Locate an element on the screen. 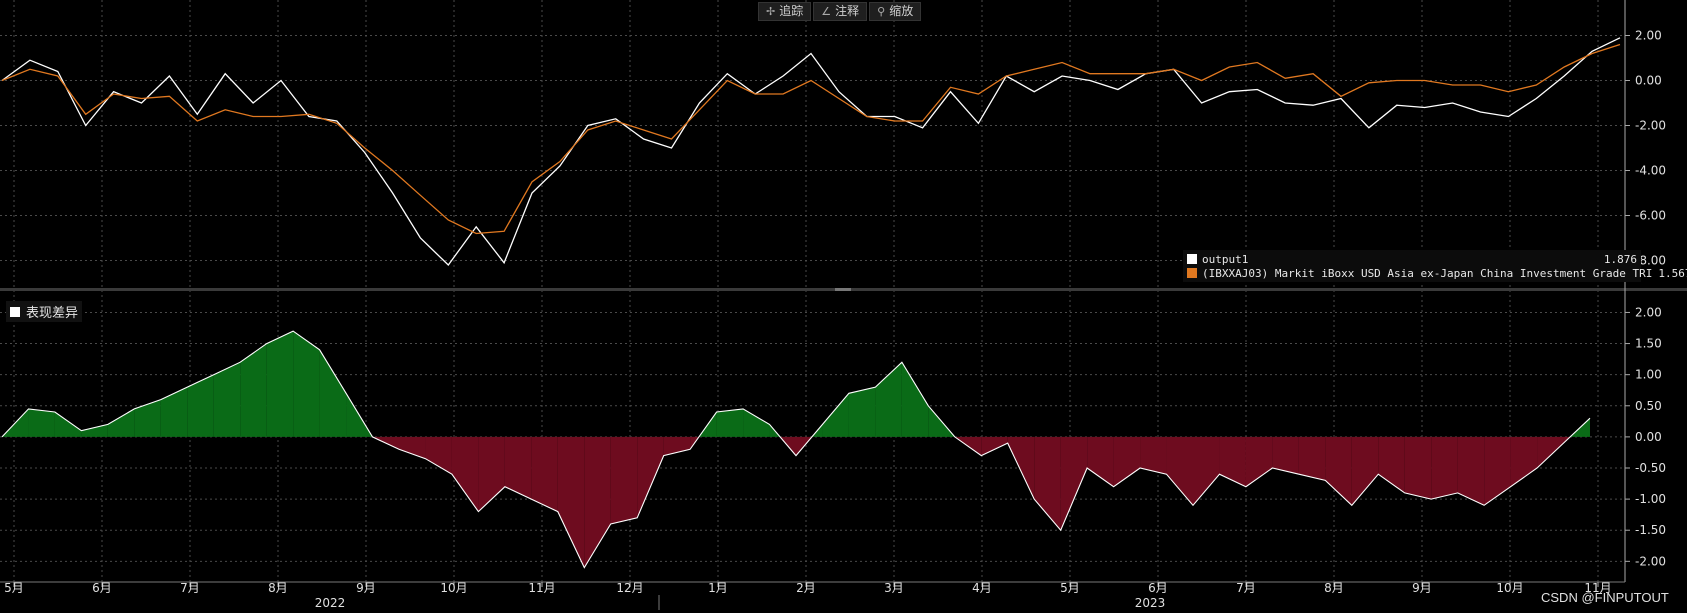 This screenshot has width=1687, height=613. watermark: CSDN @FINPUTOUT is located at coordinates (1605, 597).